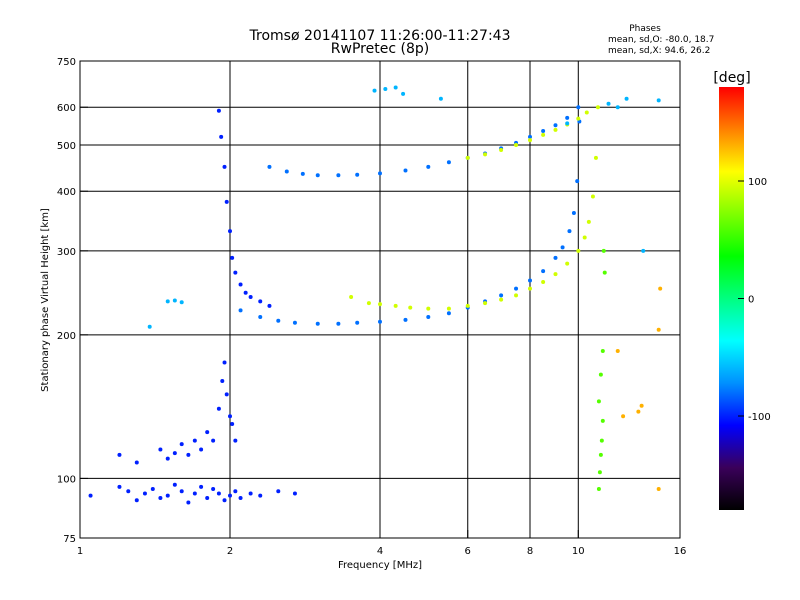 Image resolution: width=800 pixels, height=600 pixels. What do you see at coordinates (578, 551) in the screenshot?
I see `x-tick-label: 10` at bounding box center [578, 551].